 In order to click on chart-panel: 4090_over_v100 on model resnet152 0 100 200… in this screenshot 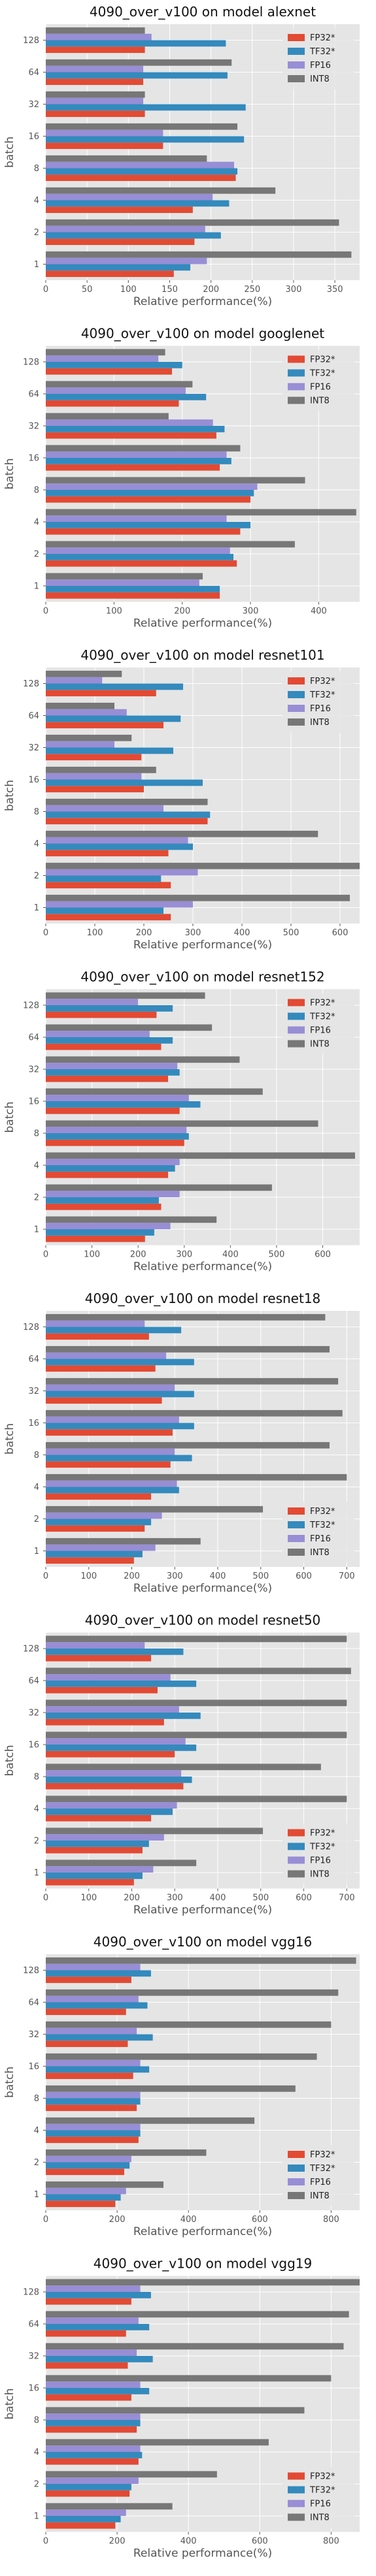, I will do `click(181, 1121)`.